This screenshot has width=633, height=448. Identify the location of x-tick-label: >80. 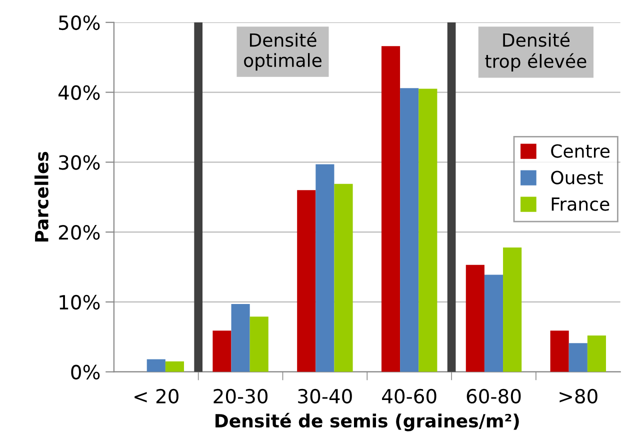
(579, 396).